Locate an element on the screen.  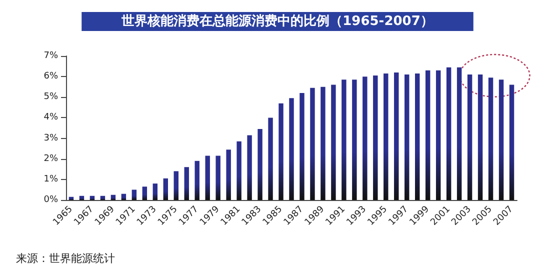
y-tick-label: 4% is located at coordinates (51, 117).